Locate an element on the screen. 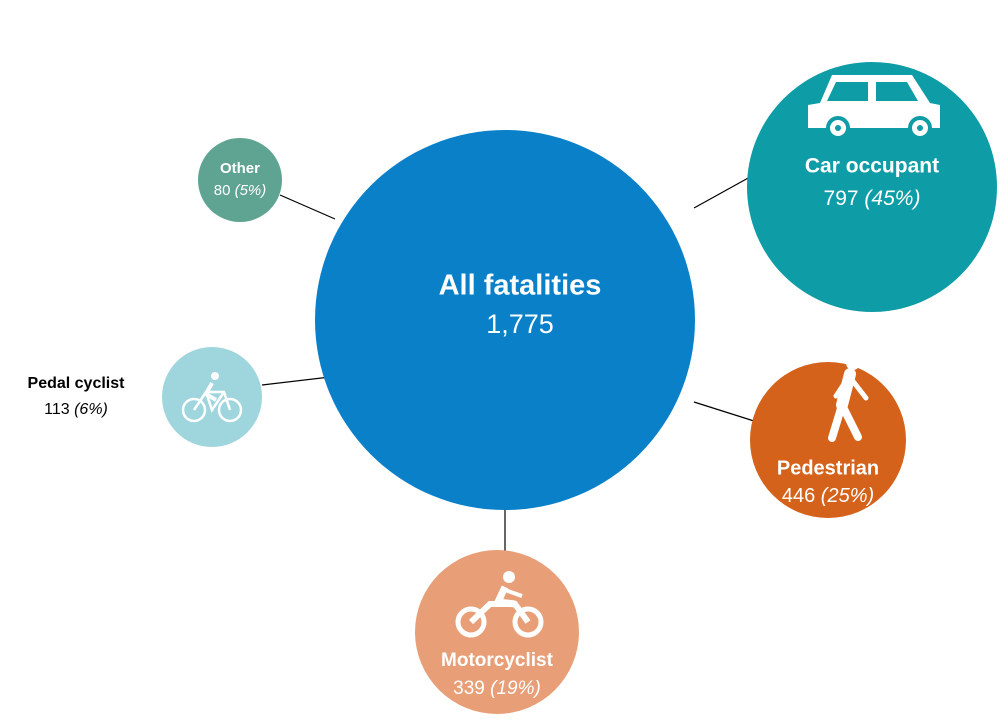 This screenshot has width=1003, height=724. bicycle-icon is located at coordinates (212, 397).